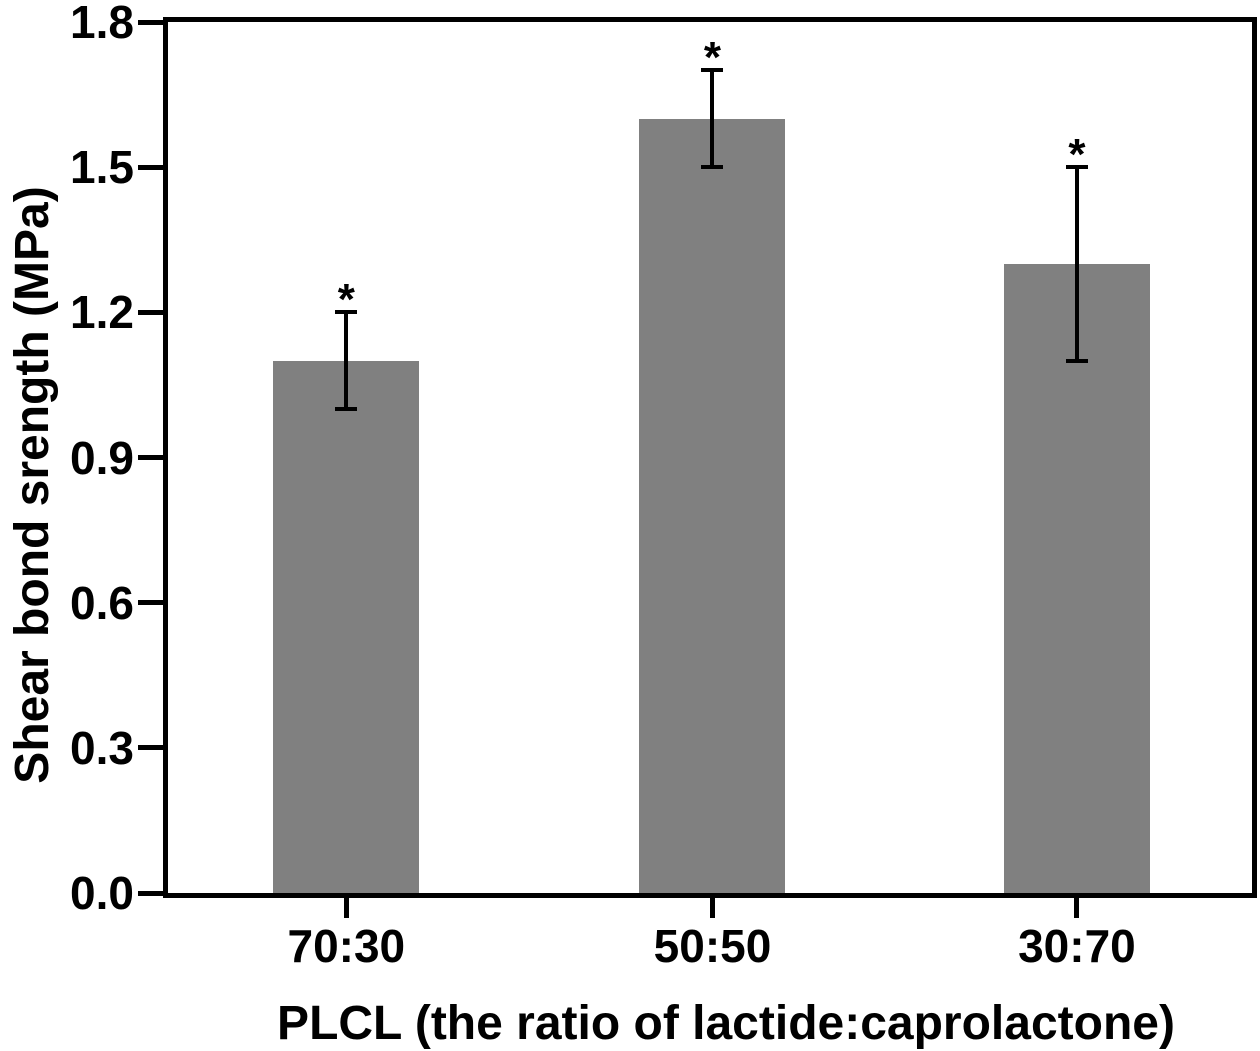 The image size is (1260, 1051). Describe the element at coordinates (102, 24) in the screenshot. I see `y-axis-tick-label: 1.8` at that location.